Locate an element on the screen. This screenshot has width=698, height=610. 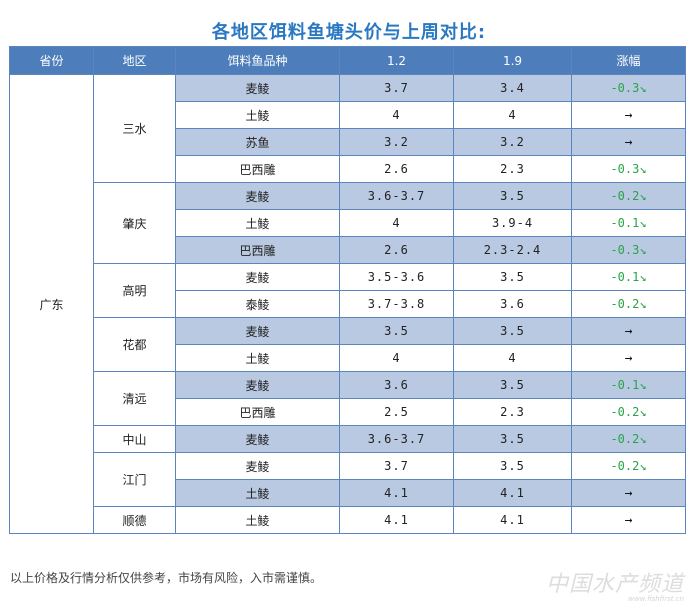
table-row: 巴西雕 2.6 2.3 -0.3↘ is located at coordinates (348, 169).